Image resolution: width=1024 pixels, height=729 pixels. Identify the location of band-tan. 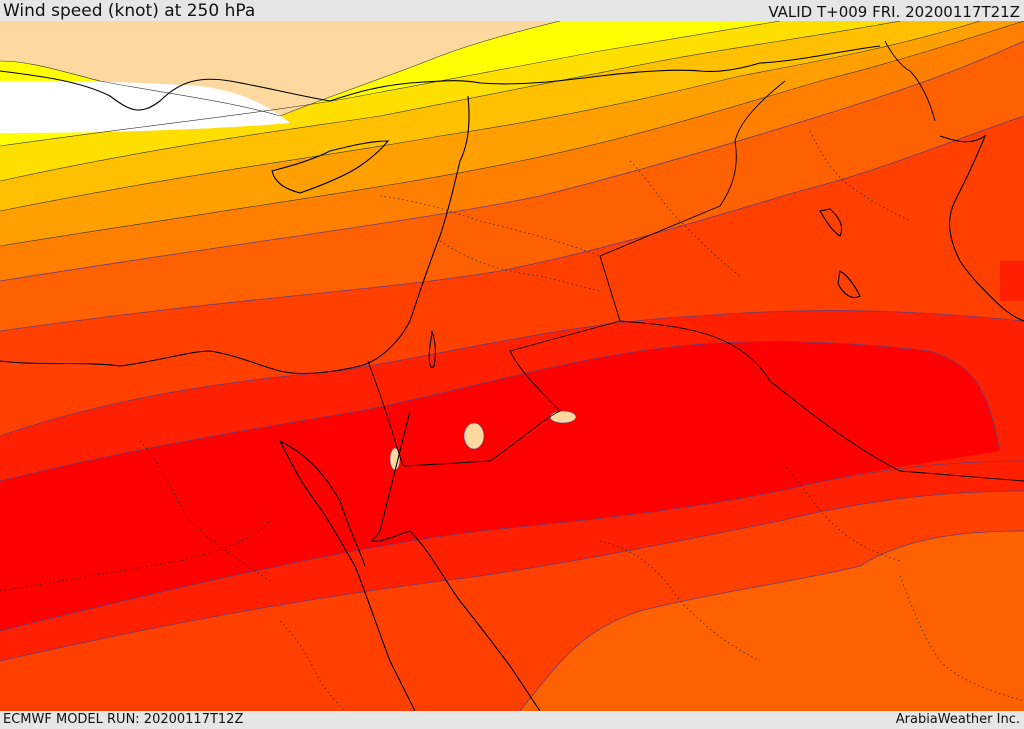
(280, 68).